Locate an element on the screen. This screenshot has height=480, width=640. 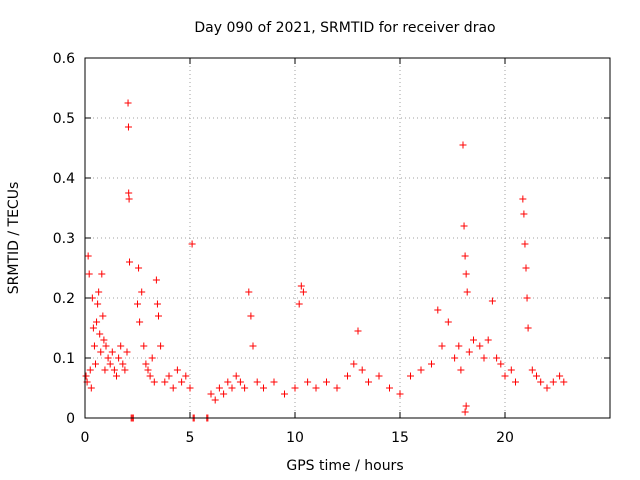
x-tick-label: 10 is located at coordinates (295, 438).